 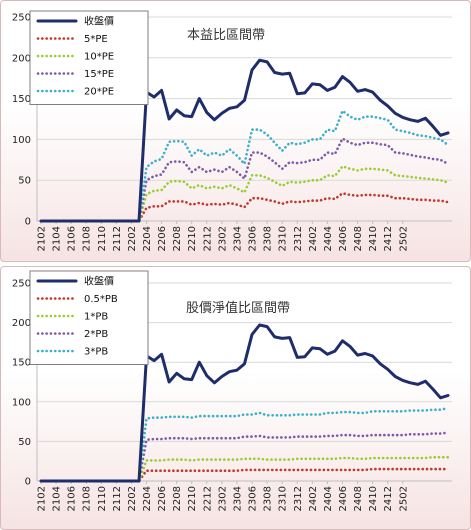 What do you see at coordinates (96, 334) in the screenshot?
I see `legend-label: 2*PB` at bounding box center [96, 334].